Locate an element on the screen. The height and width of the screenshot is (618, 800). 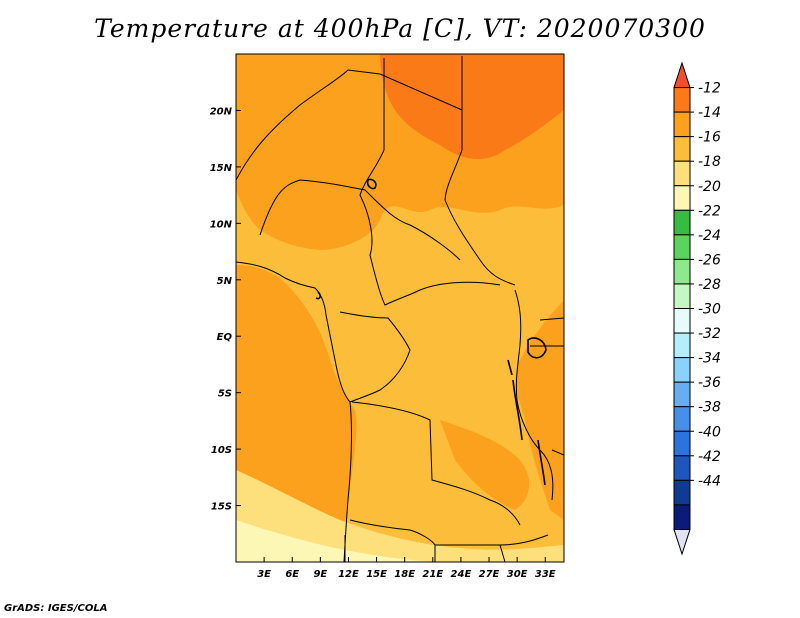
lakes is located at coordinates (431, 332).